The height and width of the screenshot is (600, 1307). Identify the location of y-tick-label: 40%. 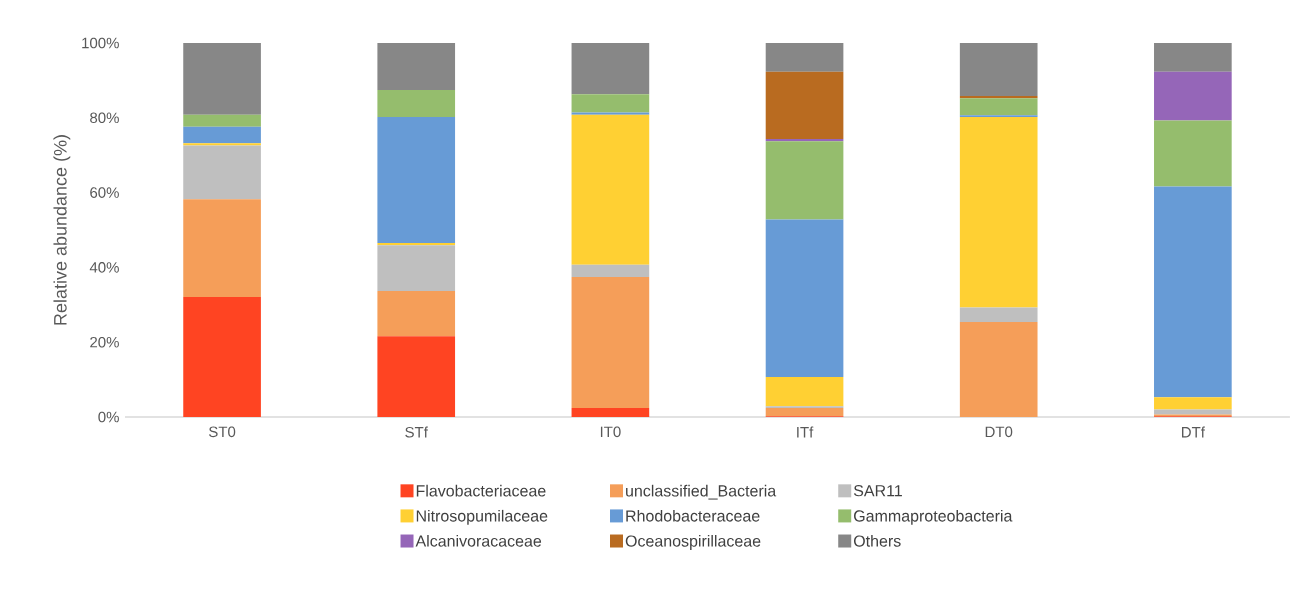
(104, 267).